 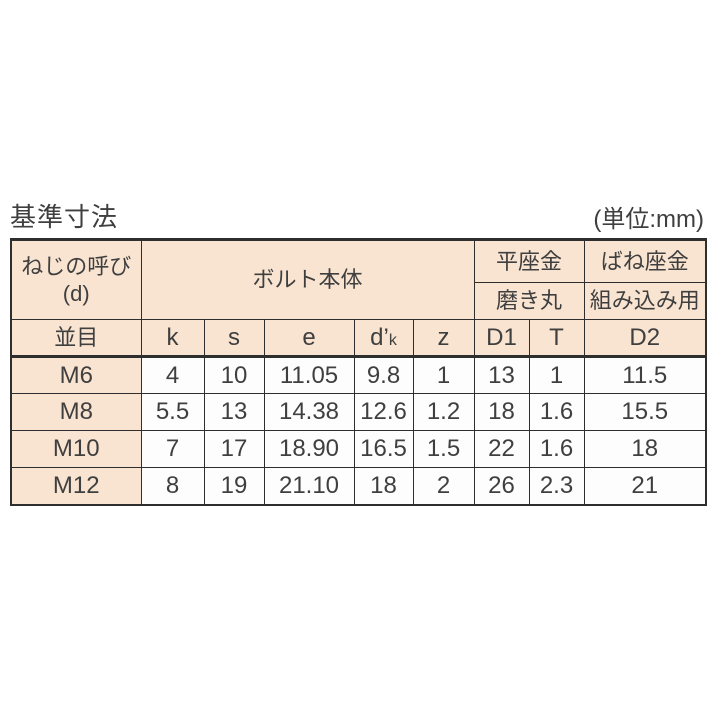 I want to click on column-header-t: T, so click(x=556, y=338).